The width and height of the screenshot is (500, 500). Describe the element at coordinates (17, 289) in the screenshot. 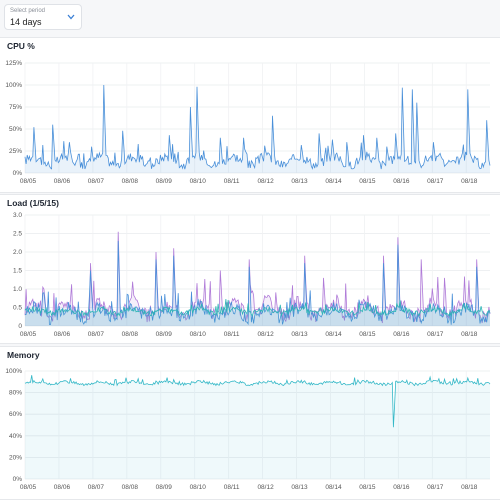

I see `y-tick-label: 1.0` at that location.